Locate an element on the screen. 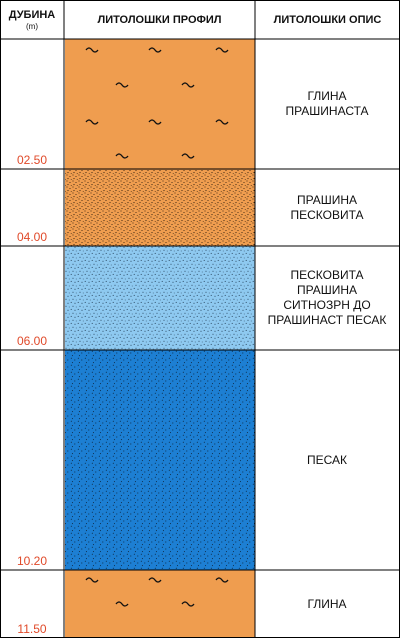 Image resolution: width=400 pixels, height=638 pixels. profile-header: ЛИТОЛОШКИ ПРОФИЛ is located at coordinates (159, 19).